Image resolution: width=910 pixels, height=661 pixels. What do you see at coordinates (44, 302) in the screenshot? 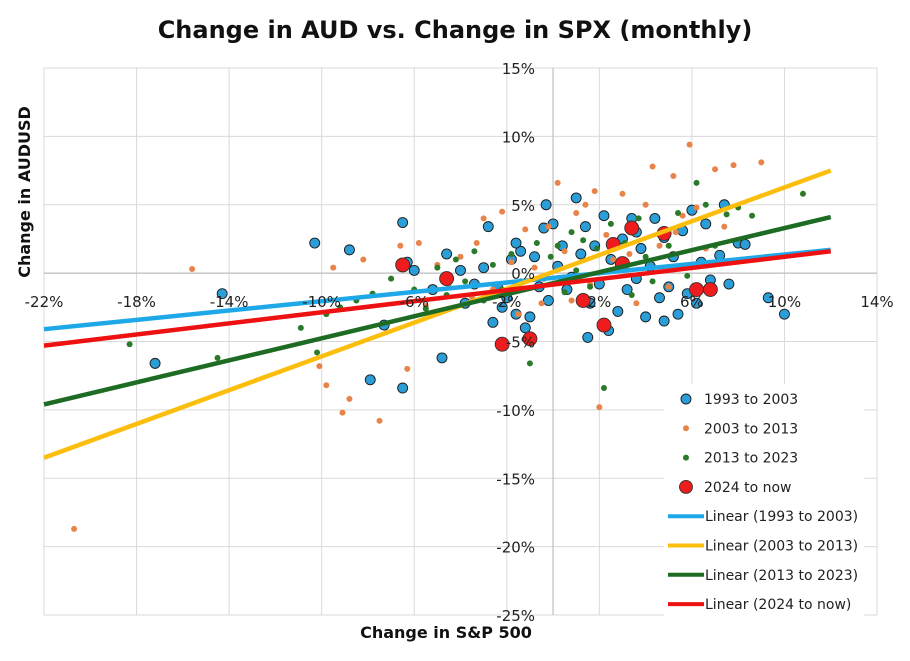
I see `x-tick-label: -22%` at bounding box center [44, 302].